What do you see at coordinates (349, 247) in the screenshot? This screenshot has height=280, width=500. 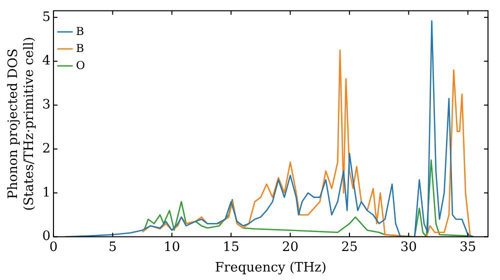 I see `x-tick-label: 25` at bounding box center [349, 247].